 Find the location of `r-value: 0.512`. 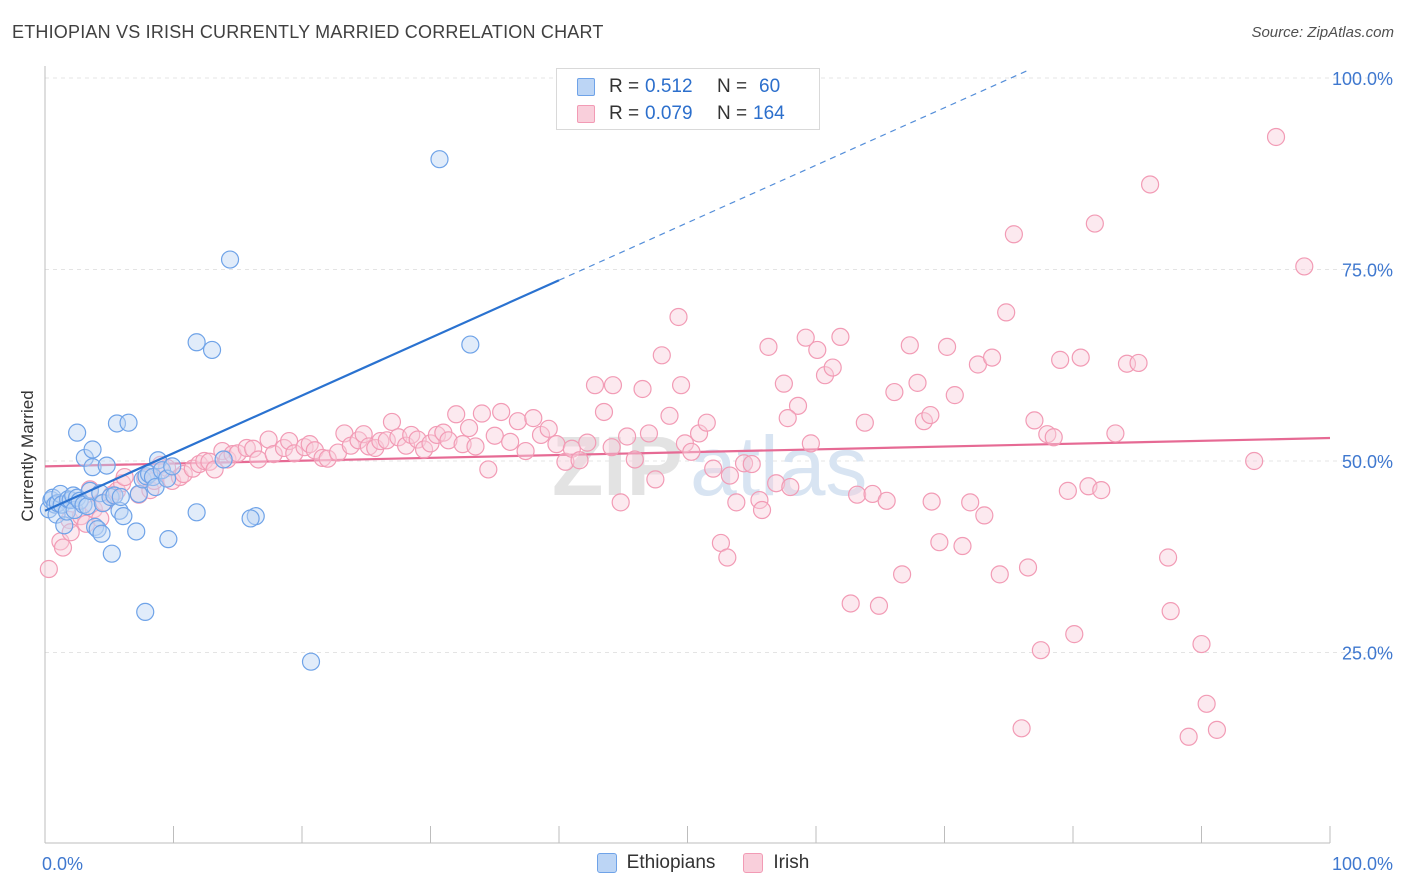

r-value: 0.512 is located at coordinates (669, 86).